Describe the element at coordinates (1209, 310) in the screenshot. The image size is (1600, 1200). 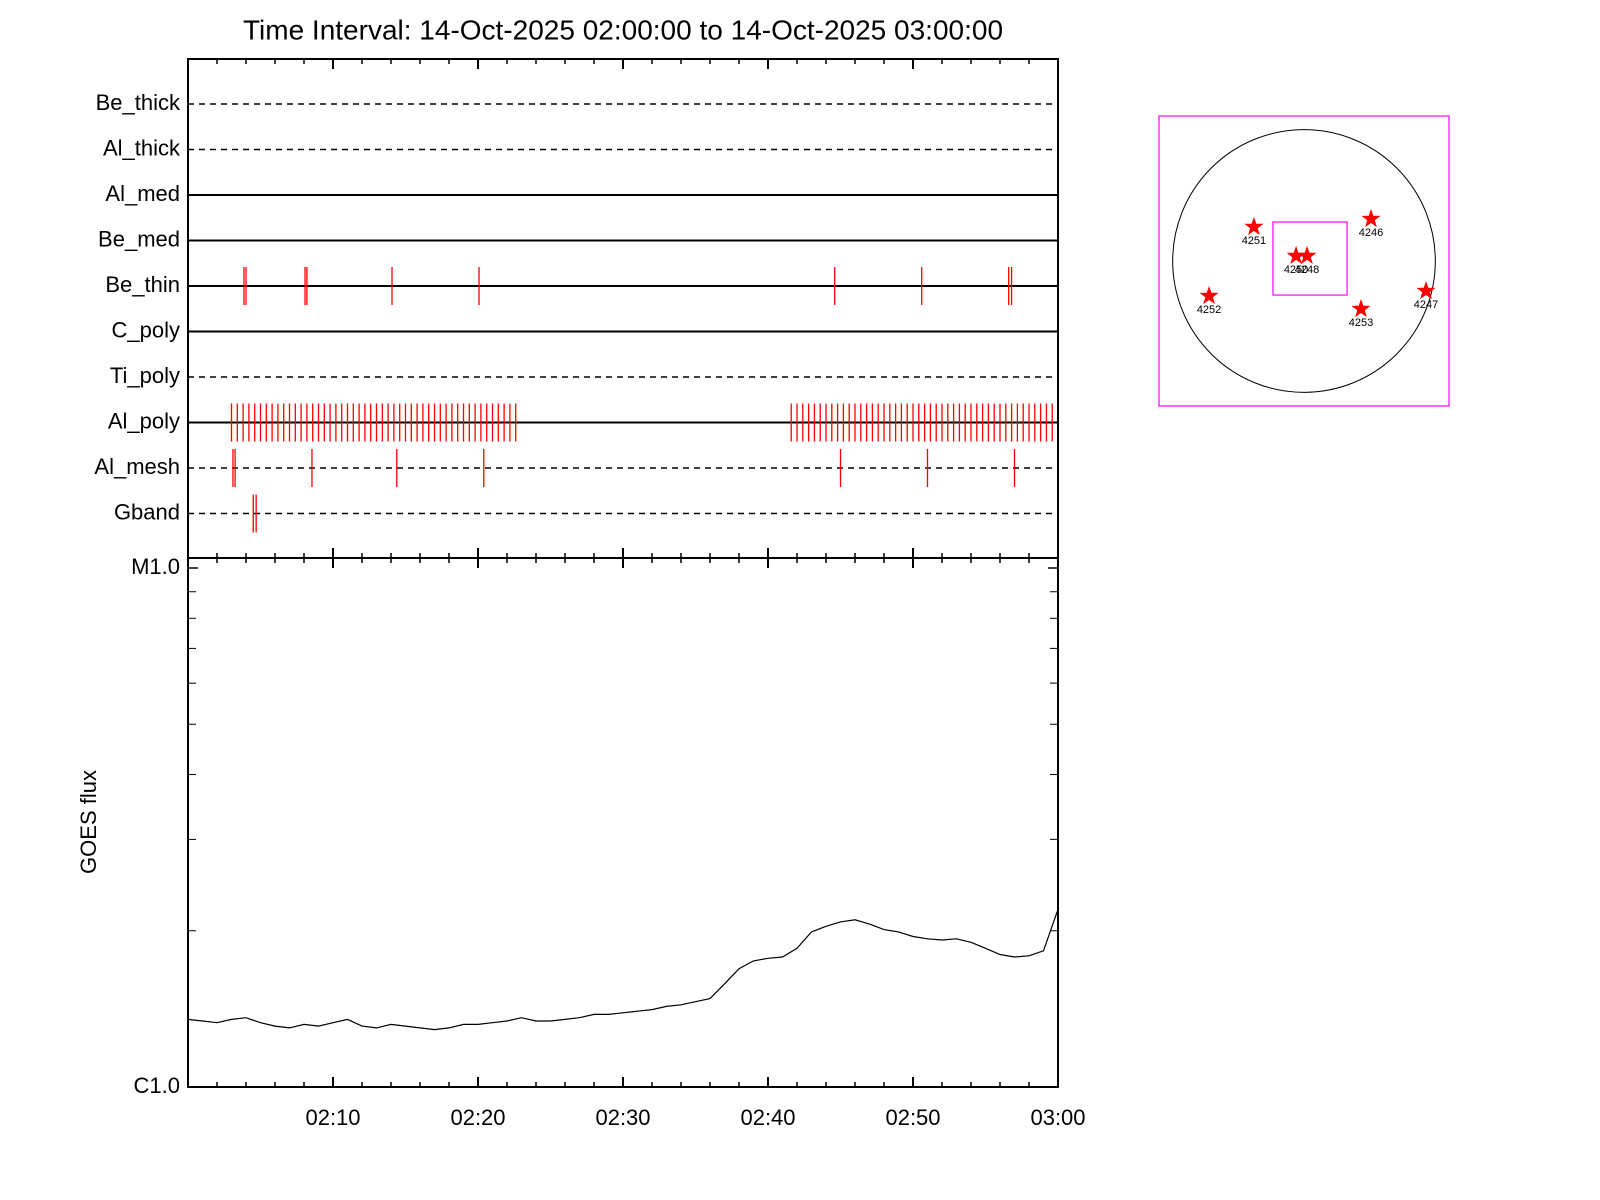
I see `region-label: 4252` at that location.